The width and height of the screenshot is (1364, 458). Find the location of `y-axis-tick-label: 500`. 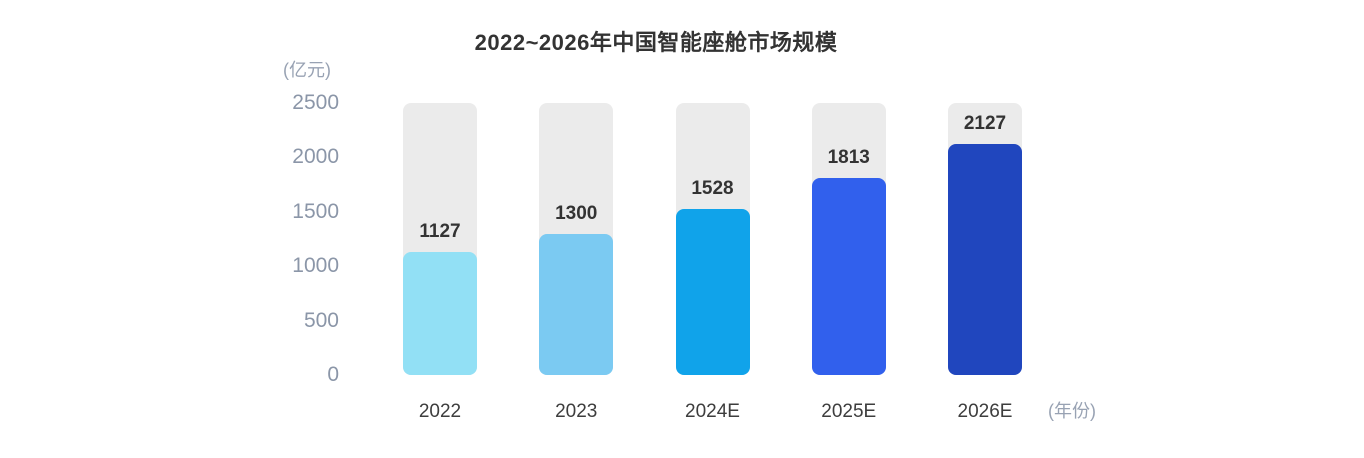

y-axis-tick-label: 500 is located at coordinates (321, 320).